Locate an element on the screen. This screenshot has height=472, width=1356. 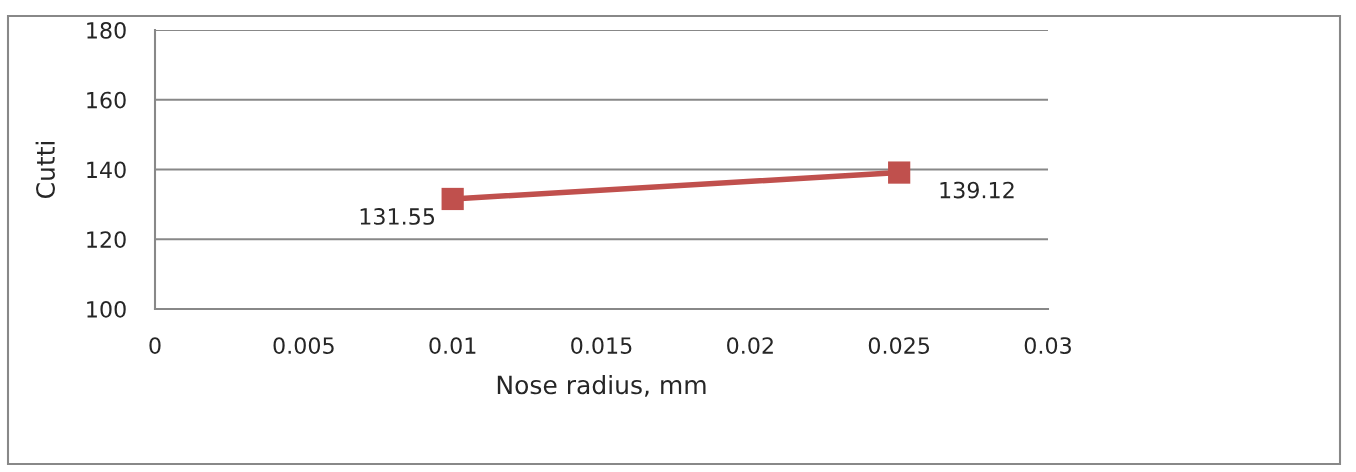
x-tick-label: 0.005 is located at coordinates (303, 345).